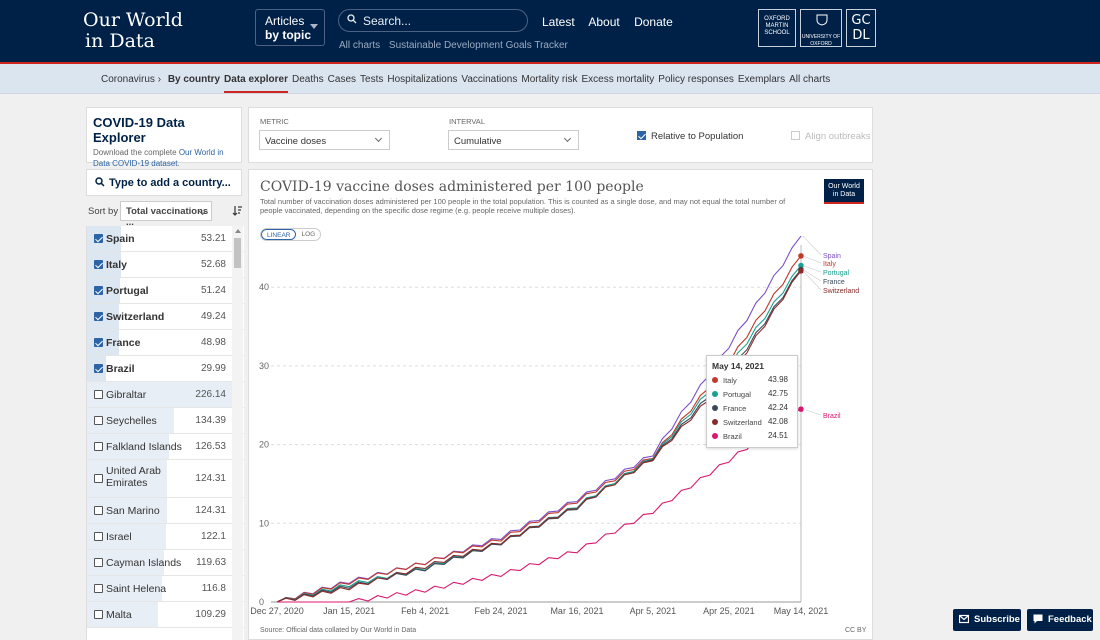  I want to click on country-row: San Marino 124.31, so click(165, 511).